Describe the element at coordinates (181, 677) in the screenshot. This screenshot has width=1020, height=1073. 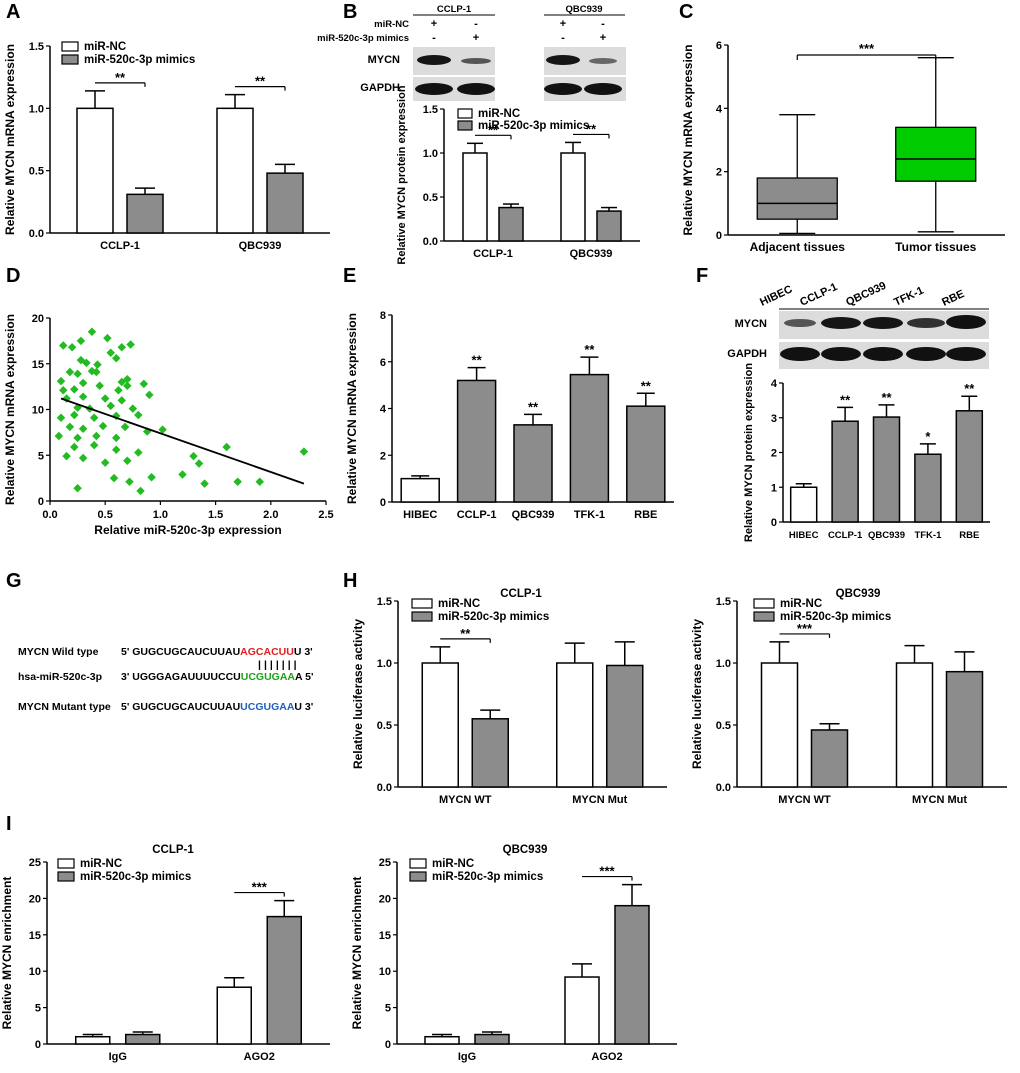
I see `sequence-prefix: 3' UGGGAGAUUUUCCU` at that location.